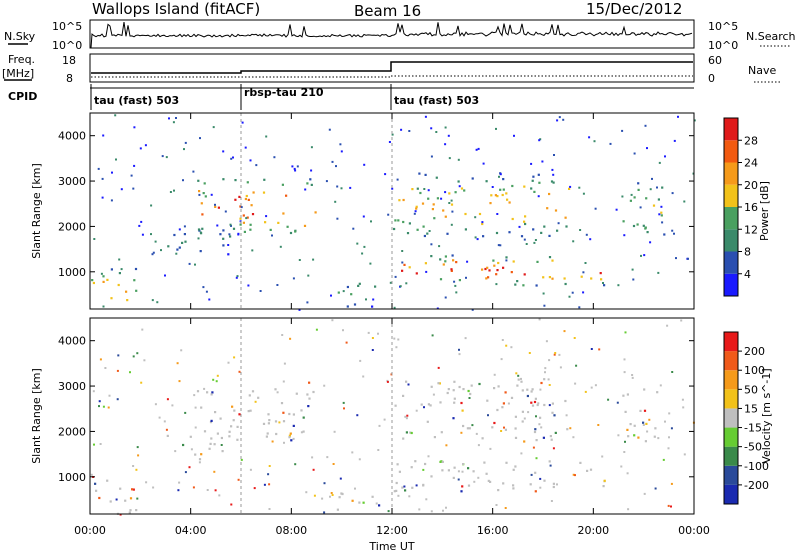 The width and height of the screenshot is (800, 554). What do you see at coordinates (67, 26) in the screenshot?
I see `noise-tick-top: 10^5` at bounding box center [67, 26].